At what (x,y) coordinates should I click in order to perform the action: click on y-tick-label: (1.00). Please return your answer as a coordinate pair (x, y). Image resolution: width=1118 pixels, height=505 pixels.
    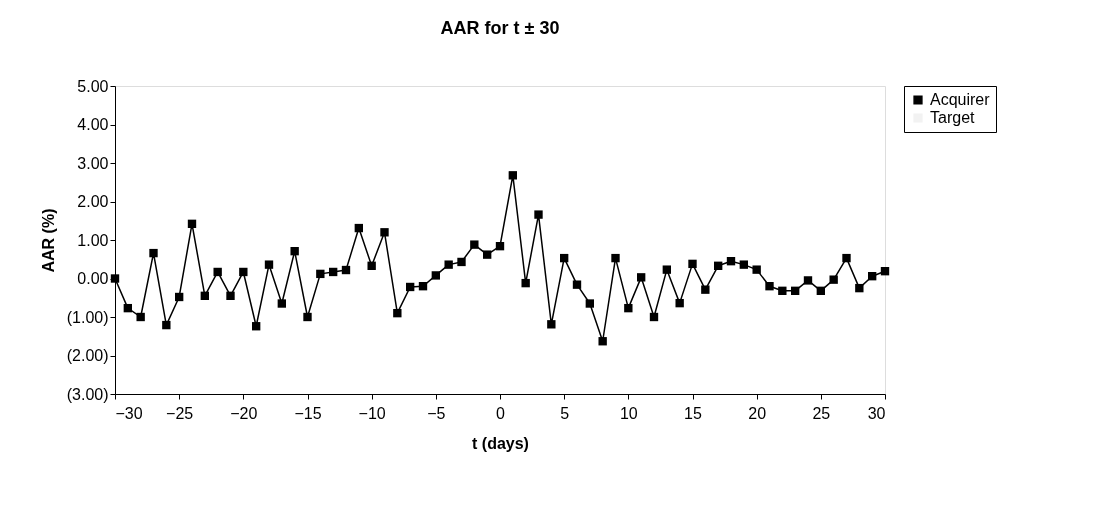
    Looking at the image, I should click on (87, 317).